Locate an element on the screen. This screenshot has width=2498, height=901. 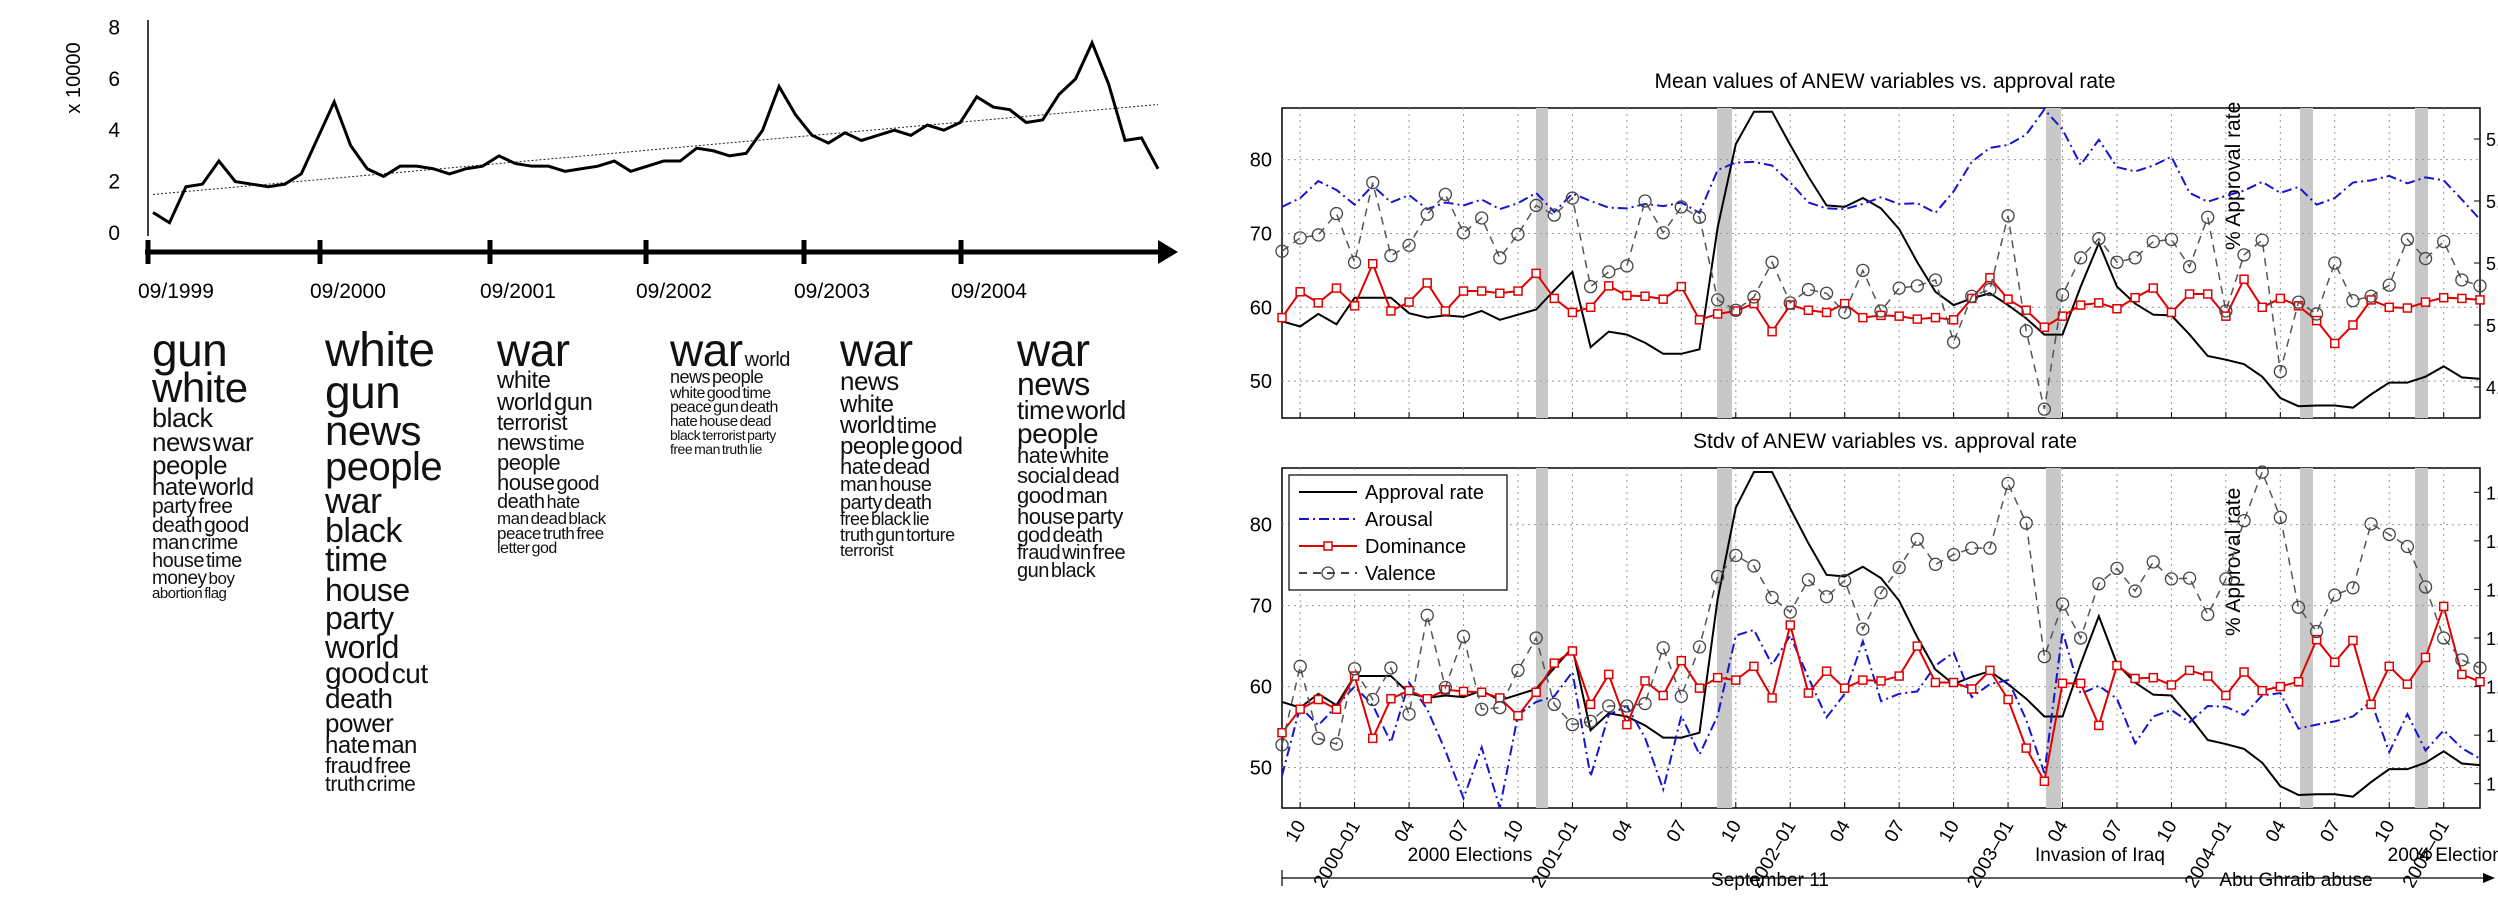
word-cloud-line: time is located at coordinates (384, 560).